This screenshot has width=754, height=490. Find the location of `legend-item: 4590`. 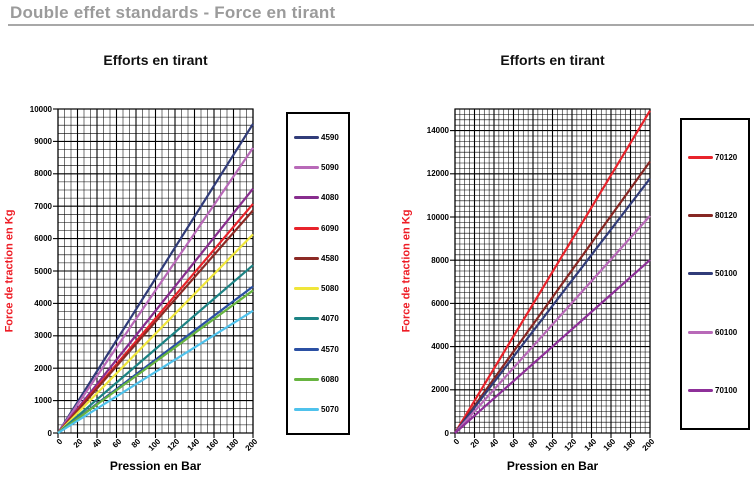

legend-item: 4590 is located at coordinates (321, 137).